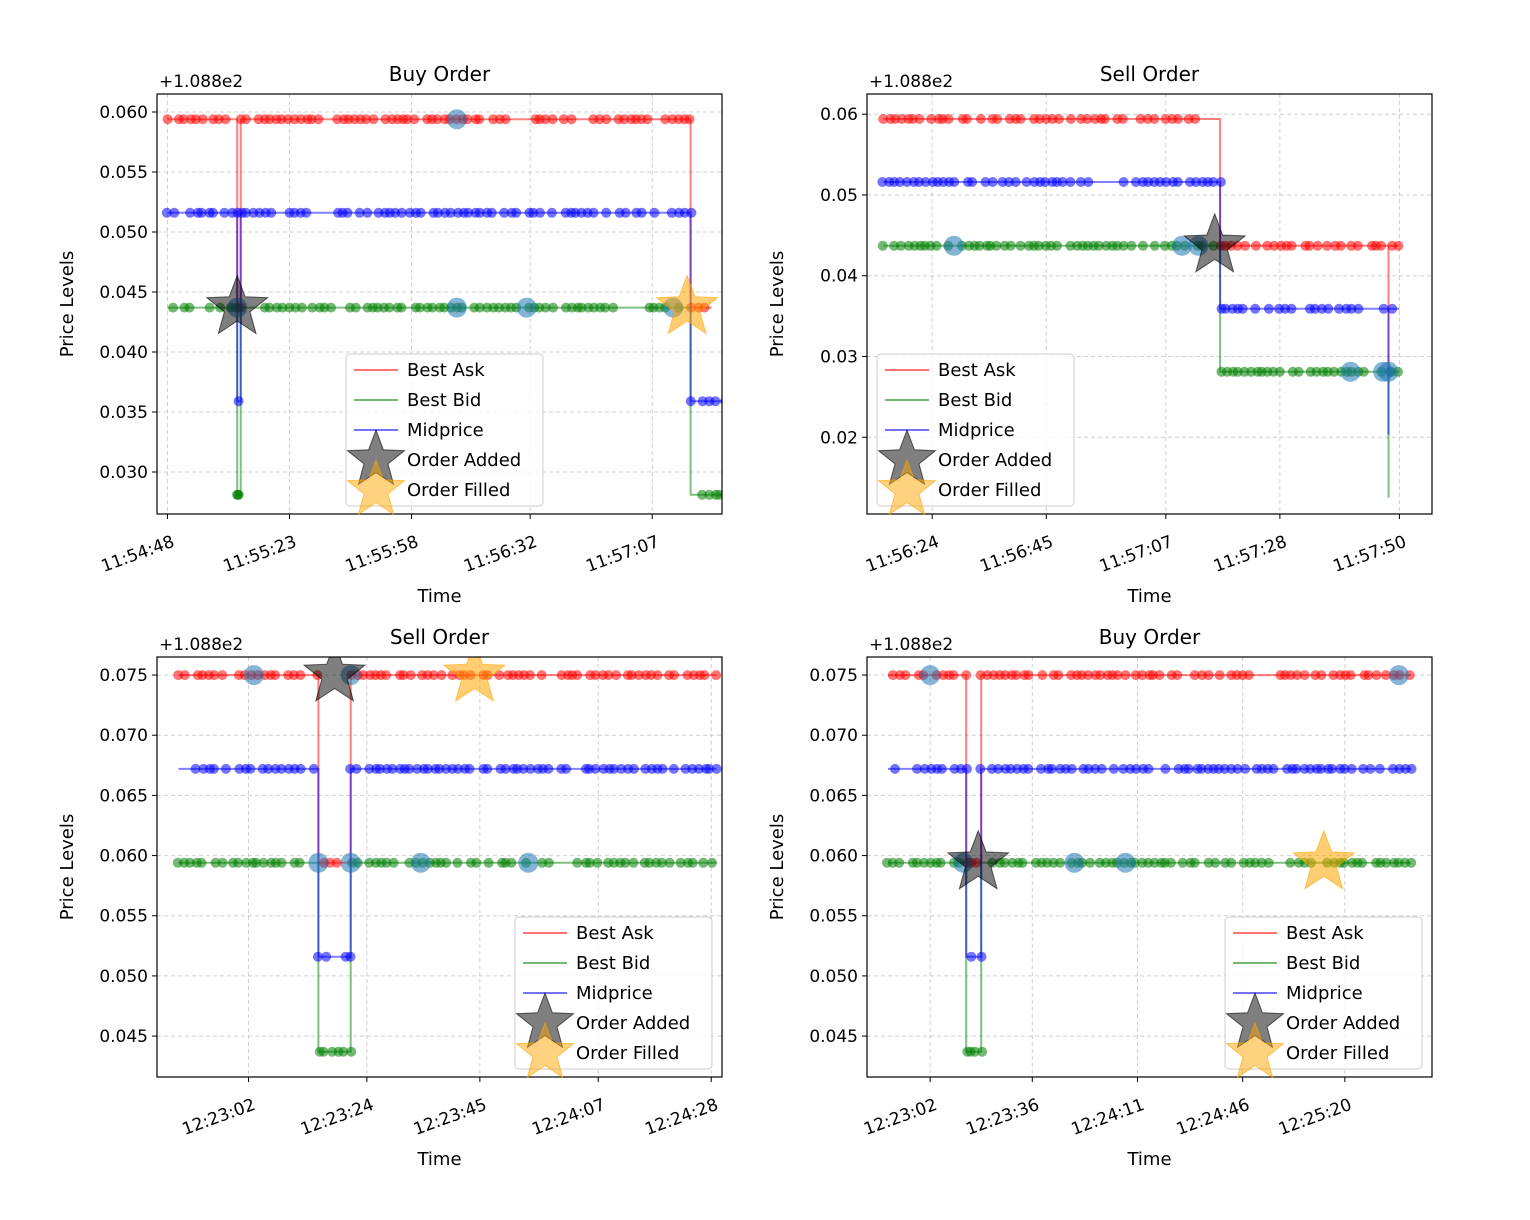 The image size is (1530, 1220). Describe the element at coordinates (995, 460) in the screenshot. I see `legend-entry-label: Order Added` at that location.